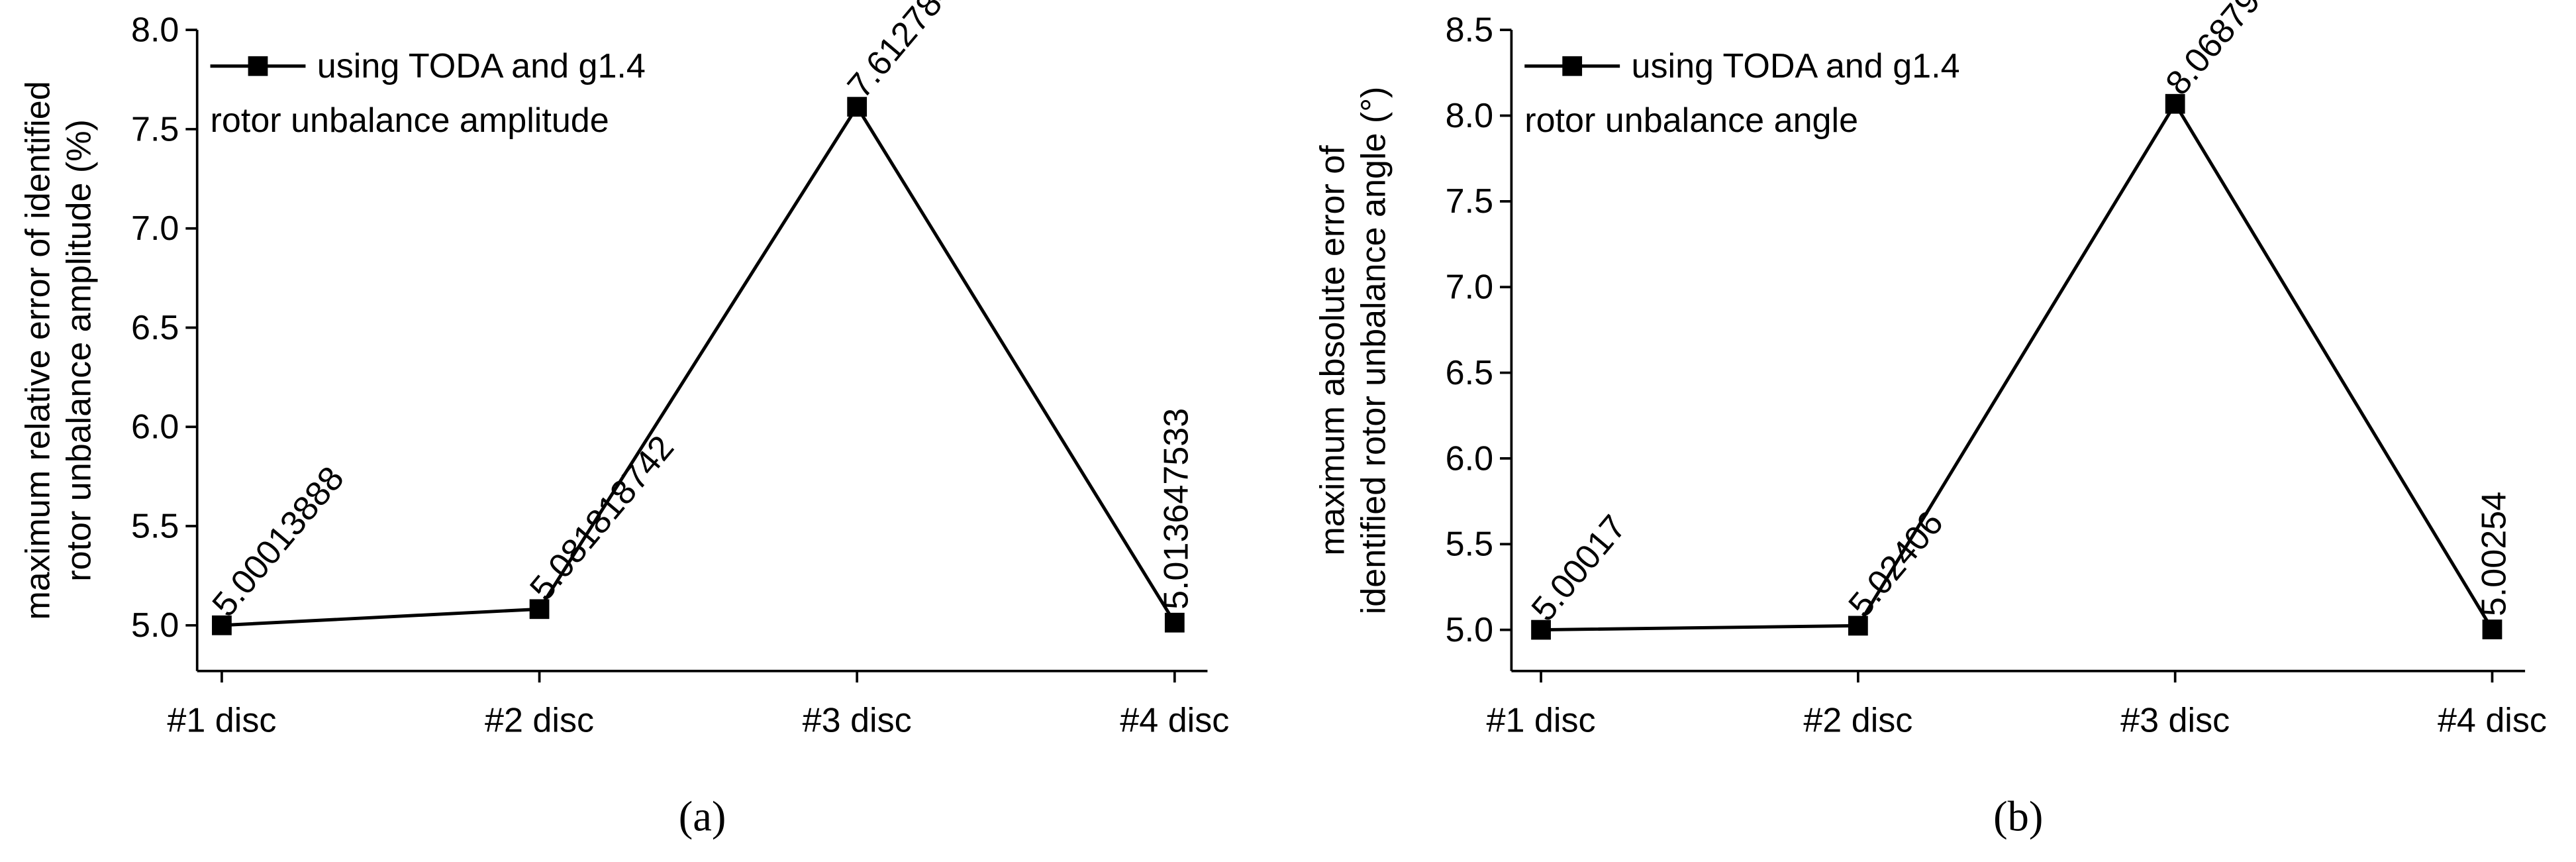 The image size is (2576, 862). I want to click on data-label: 5.00017, so click(1579, 568).